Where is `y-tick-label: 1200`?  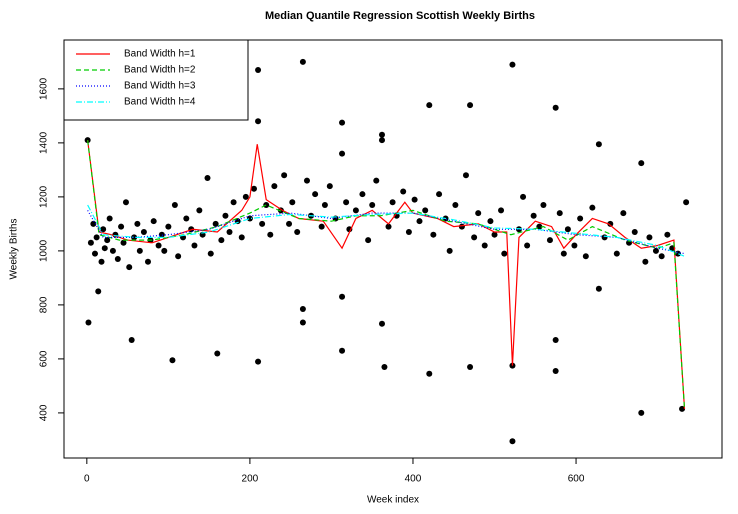
y-tick-label: 1200 is located at coordinates (44, 196).